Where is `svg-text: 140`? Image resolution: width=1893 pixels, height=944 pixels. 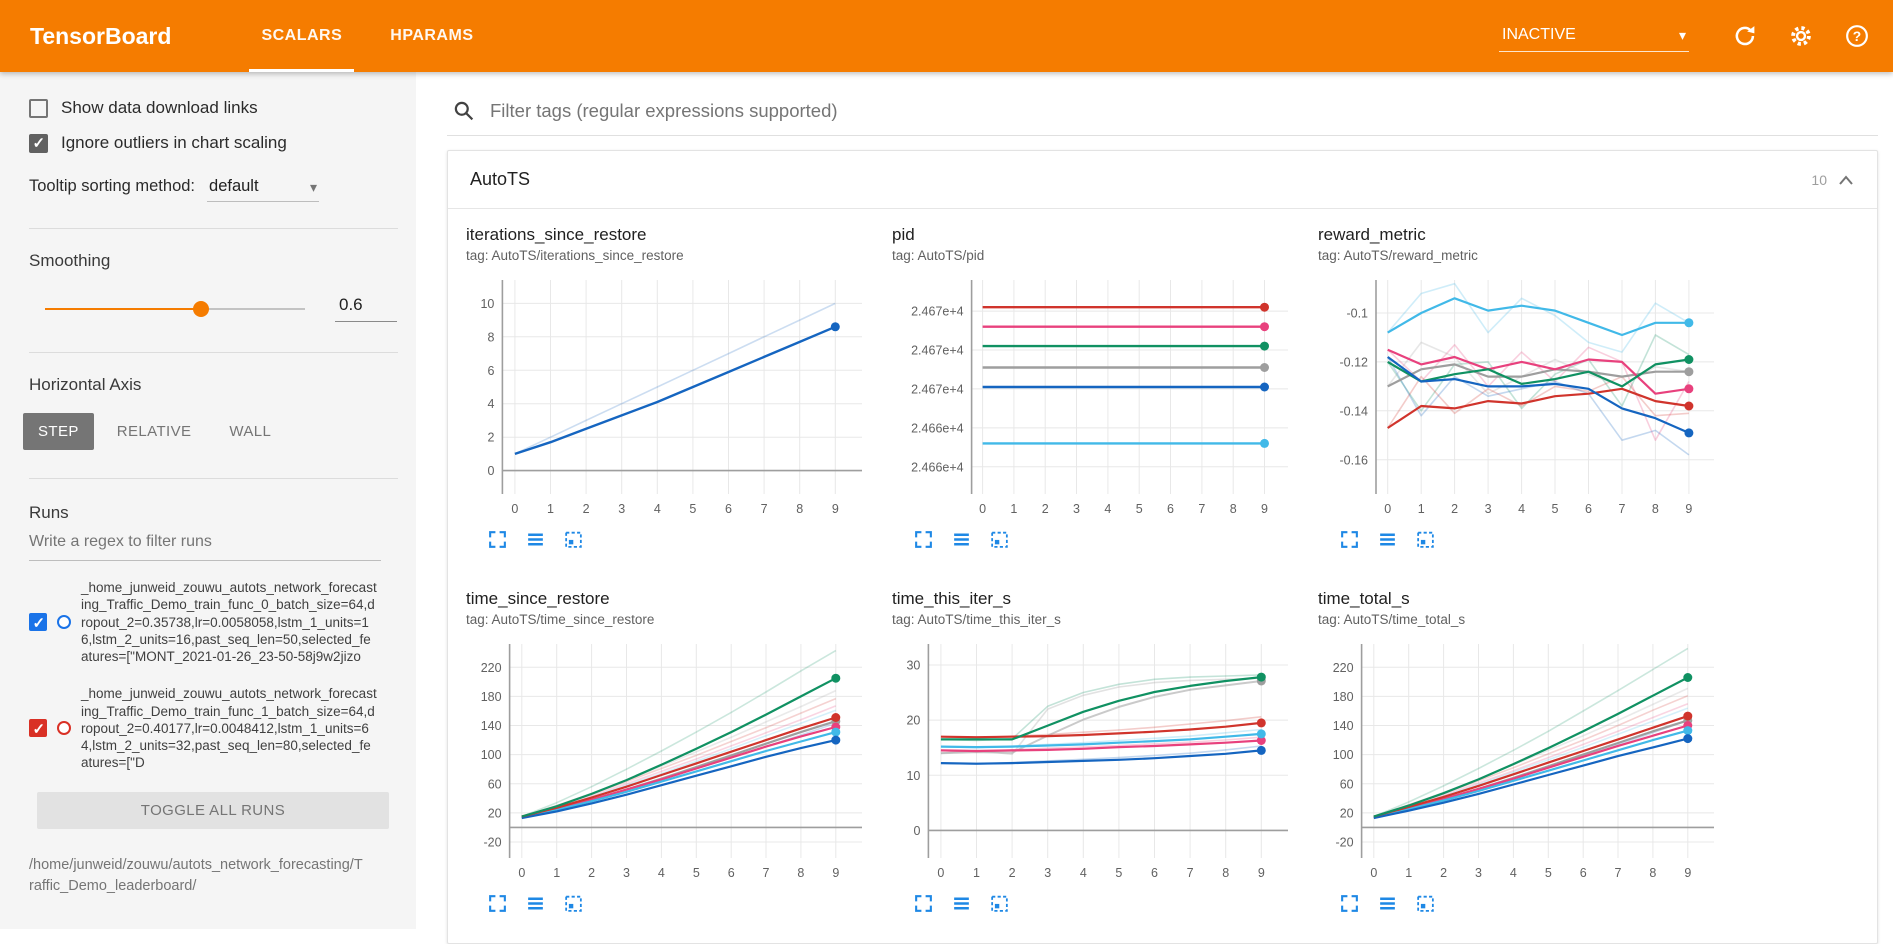 svg-text: 140 is located at coordinates (1343, 726).